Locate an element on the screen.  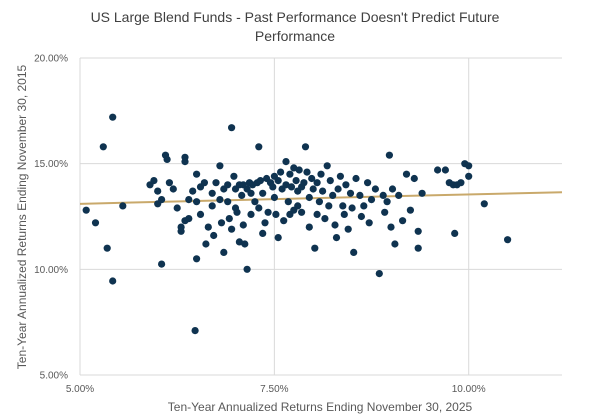
y-tick-label: 10.00% is located at coordinates (51, 270).